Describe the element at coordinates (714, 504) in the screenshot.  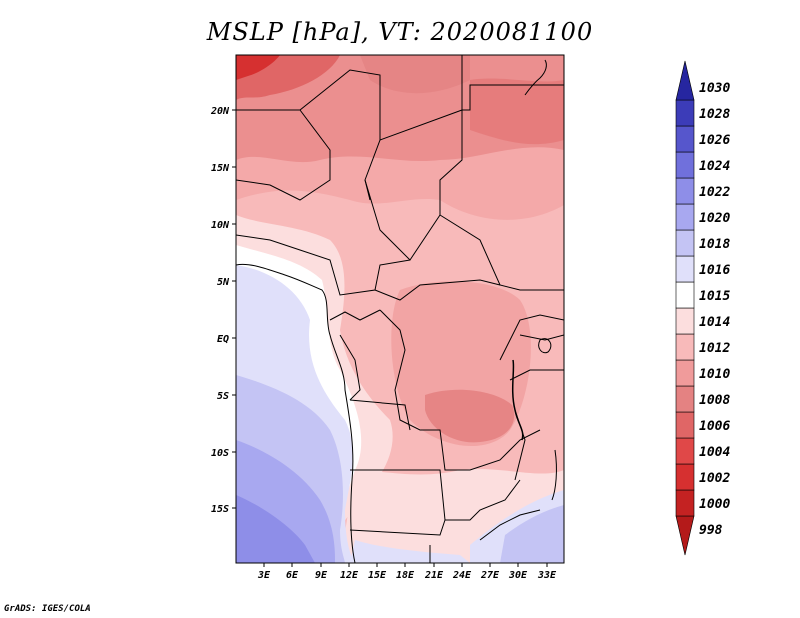
I see `colorbar-label: 1000` at that location.